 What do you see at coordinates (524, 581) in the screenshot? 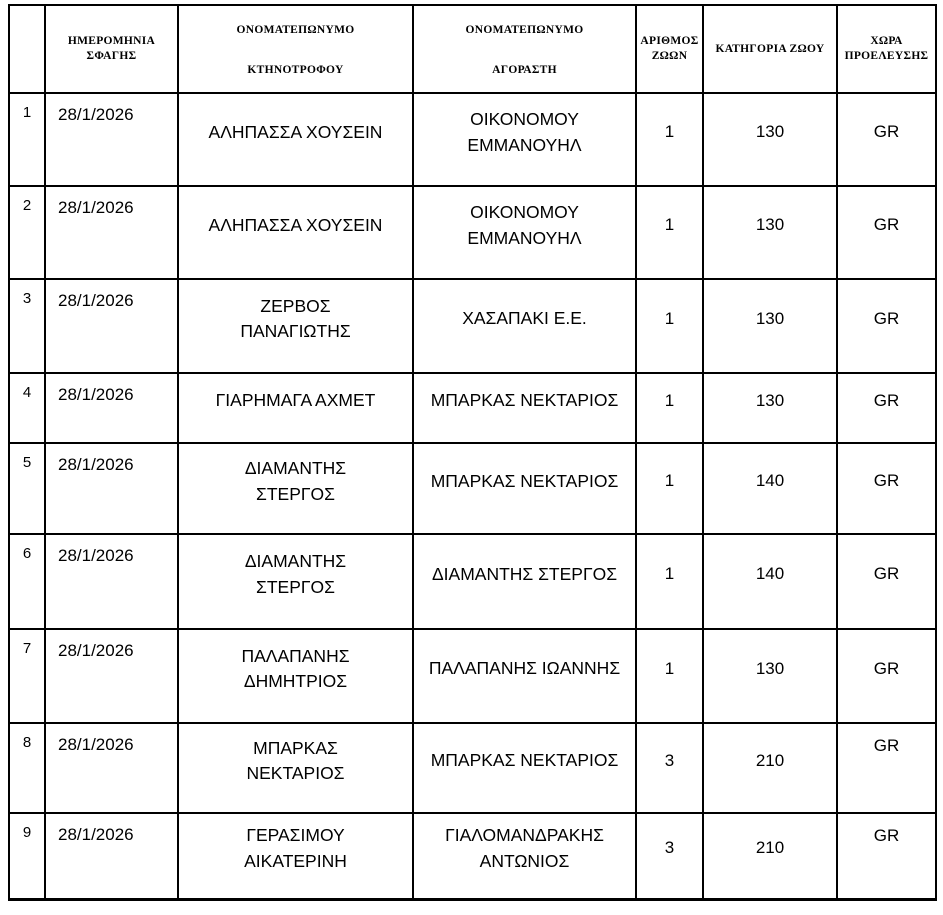
I see `buyer-name: ΔΙΑΜΑΝΤΗΣ ΣΤΕΡΓΟΣ` at bounding box center [524, 581].